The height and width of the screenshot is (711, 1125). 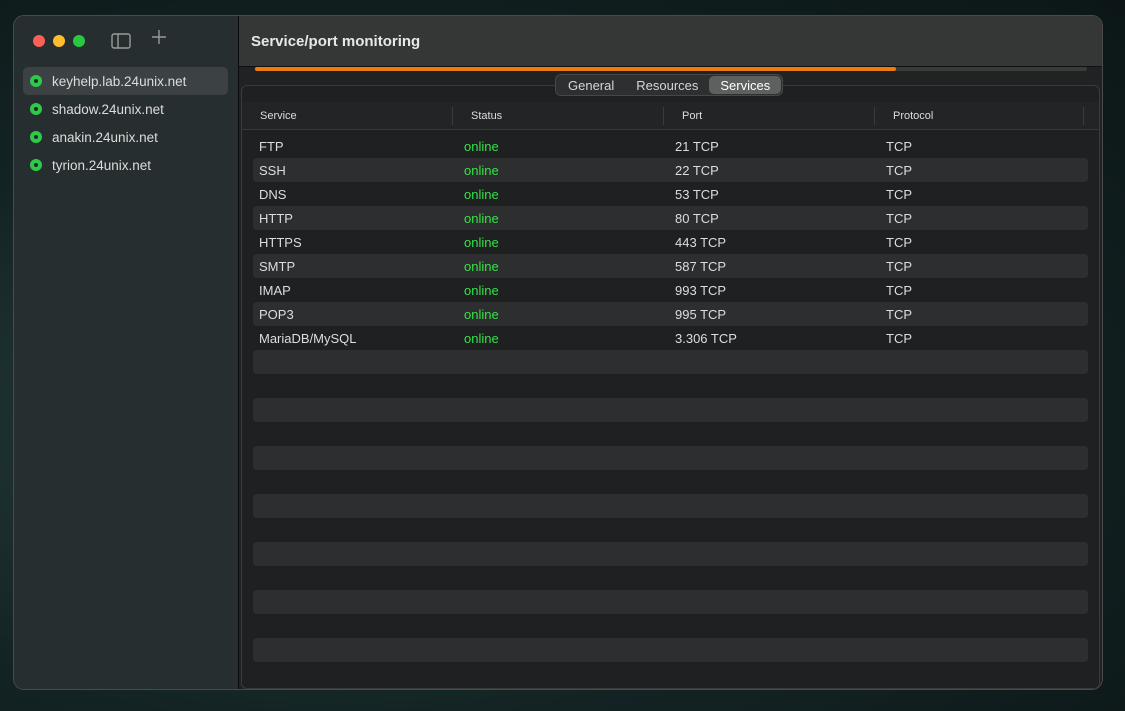 What do you see at coordinates (670, 290) in the screenshot?
I see `table-row: IMAP online 993 TCP TCP` at bounding box center [670, 290].